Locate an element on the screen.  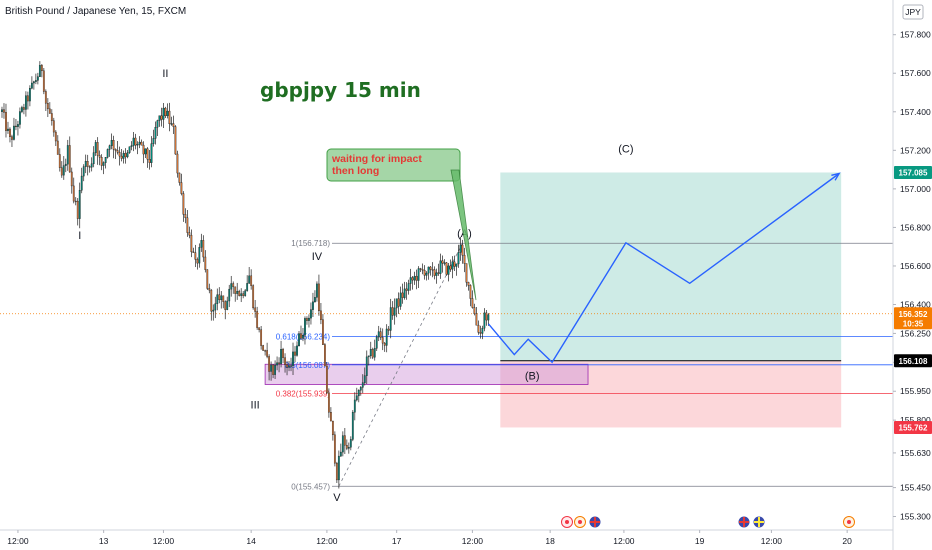
demand-zone is located at coordinates (426, 374).